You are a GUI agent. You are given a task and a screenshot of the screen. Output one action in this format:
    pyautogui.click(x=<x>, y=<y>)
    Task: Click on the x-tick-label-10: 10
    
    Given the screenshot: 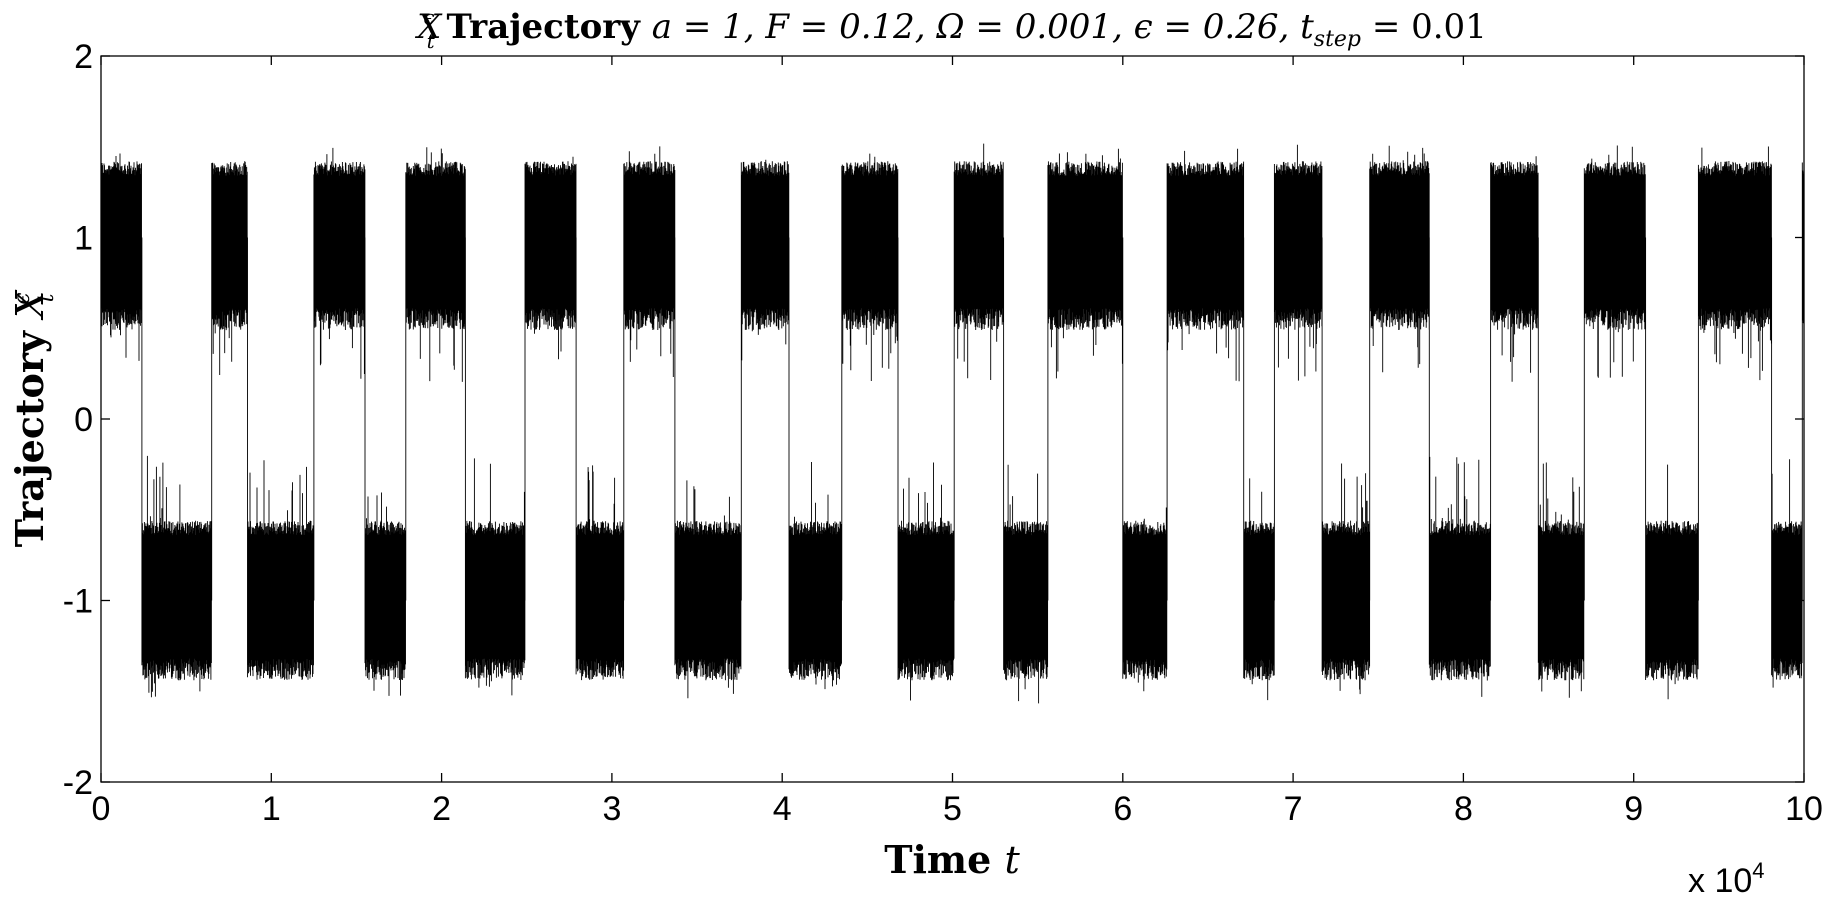 What is the action you would take?
    pyautogui.click(x=1804, y=809)
    